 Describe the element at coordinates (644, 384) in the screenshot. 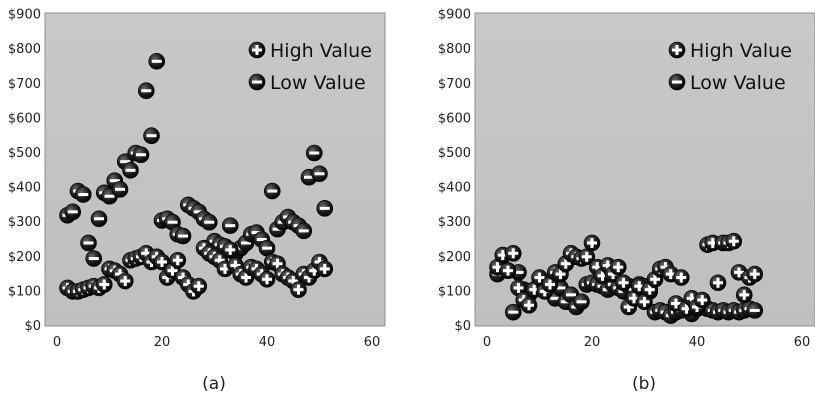

I see `panel-label-b: (b)` at that location.